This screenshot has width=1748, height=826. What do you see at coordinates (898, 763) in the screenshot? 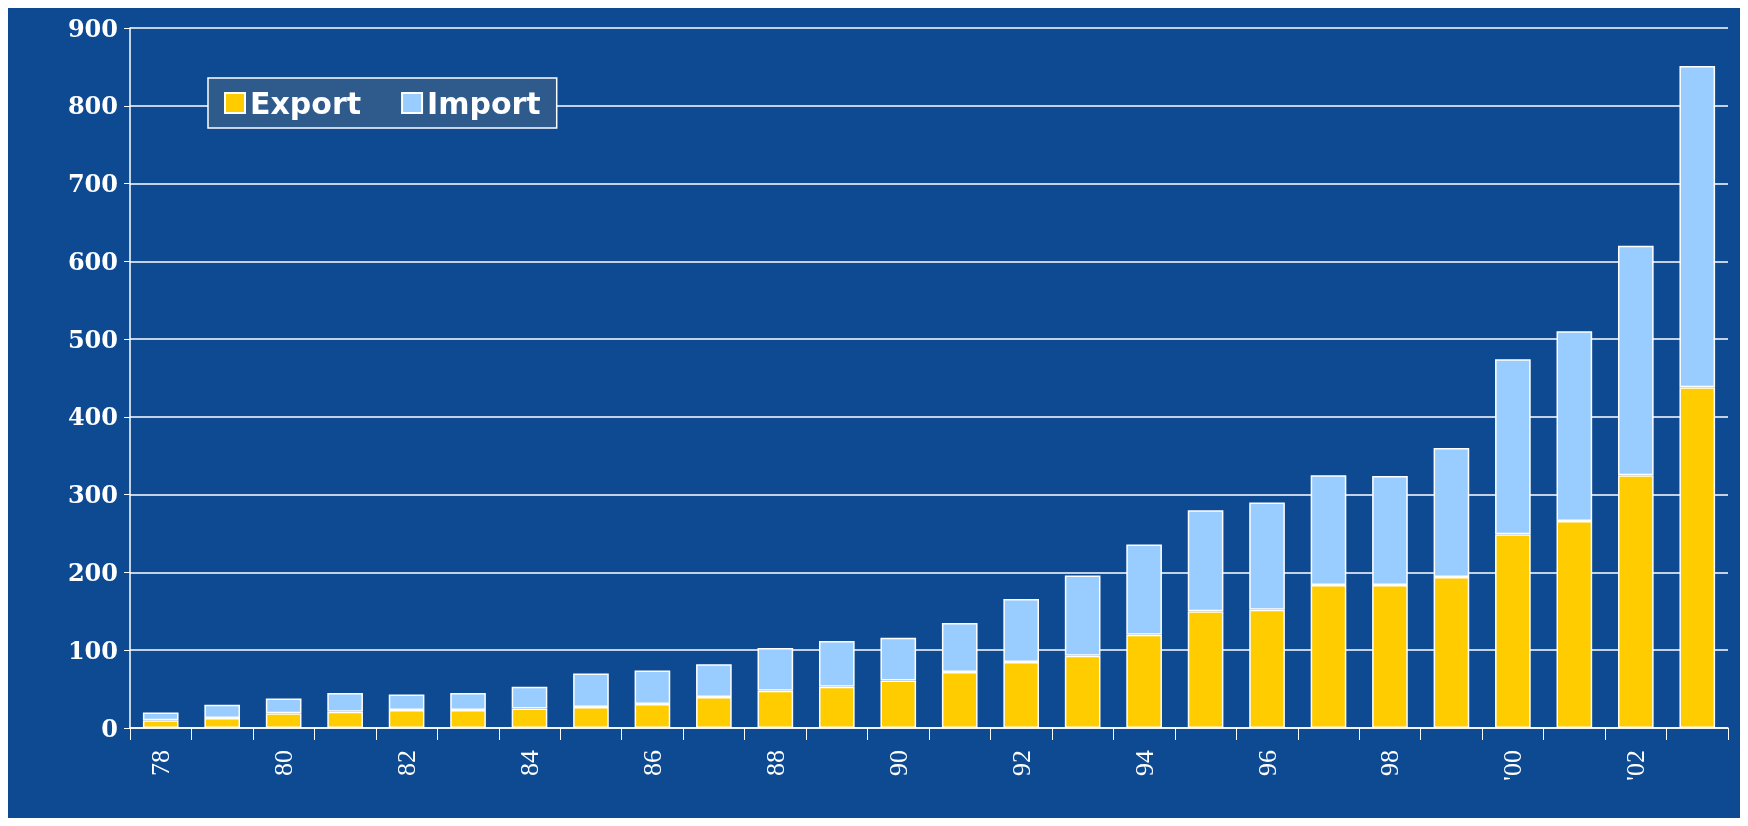
I see `x-tick-label: 90` at bounding box center [898, 763].